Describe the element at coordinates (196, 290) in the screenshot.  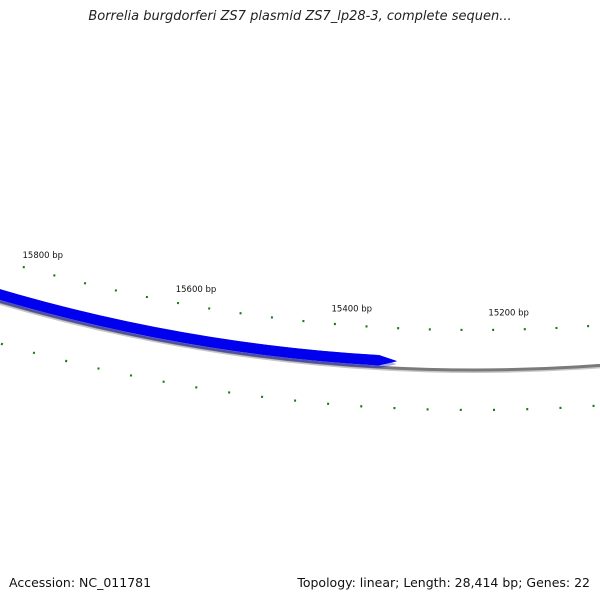
I see `scale-label: 15600 bp` at that location.